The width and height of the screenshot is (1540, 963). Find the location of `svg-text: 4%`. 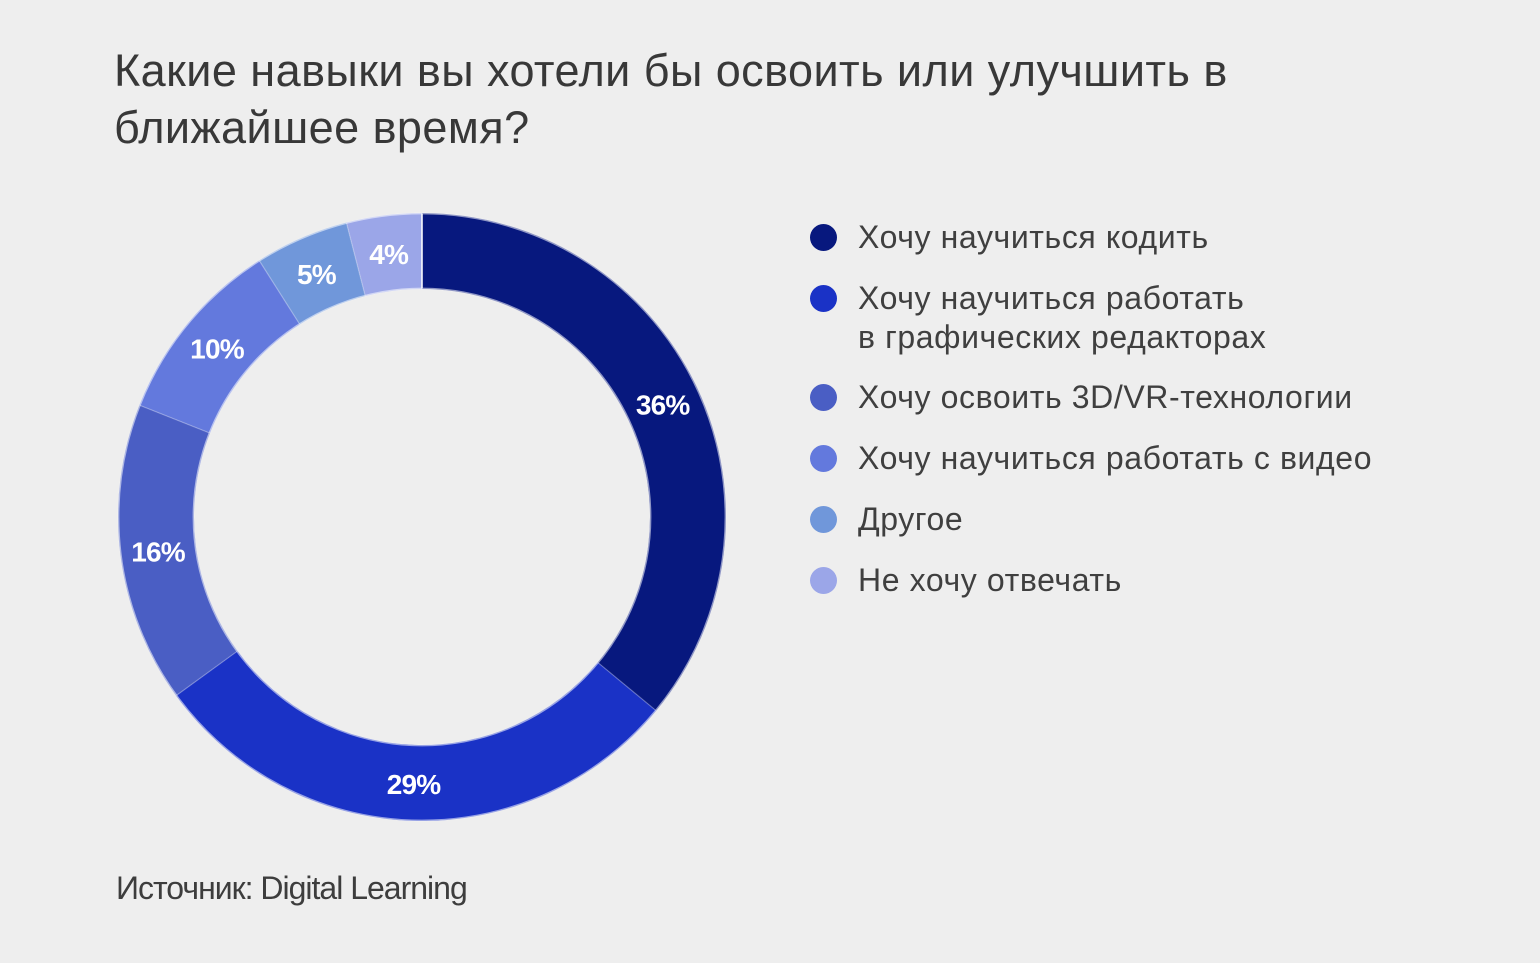

svg-text: 4% is located at coordinates (389, 254).